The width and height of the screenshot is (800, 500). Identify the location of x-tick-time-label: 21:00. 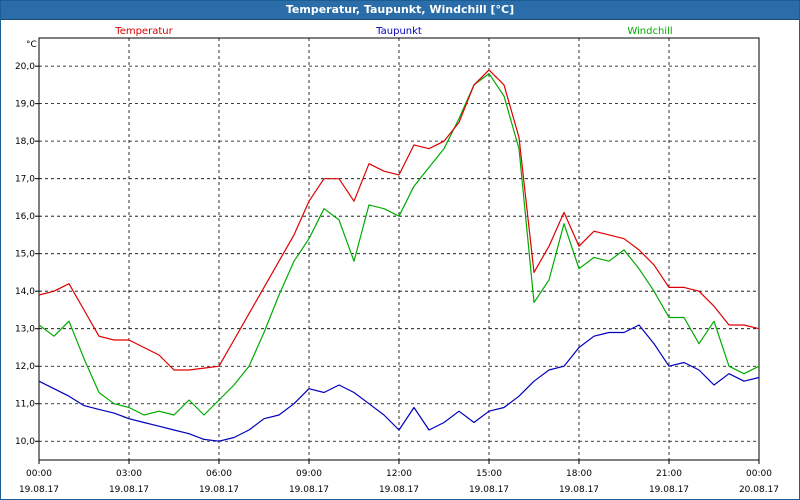
(669, 474).